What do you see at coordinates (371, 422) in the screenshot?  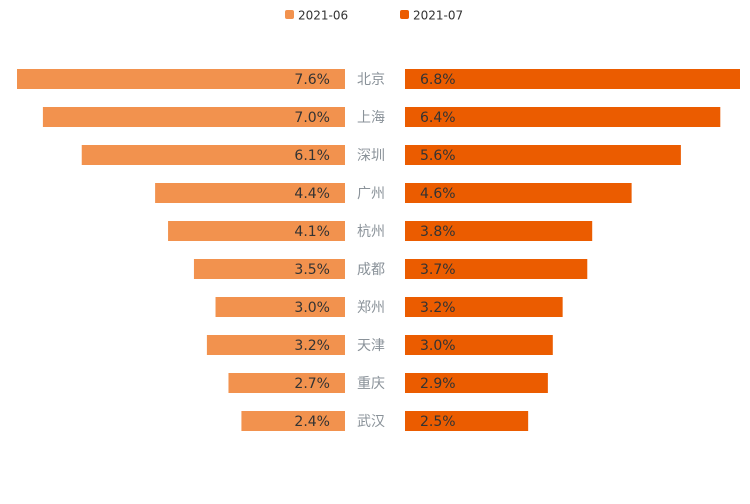 I see `category-label-9: 武汉` at bounding box center [371, 422].